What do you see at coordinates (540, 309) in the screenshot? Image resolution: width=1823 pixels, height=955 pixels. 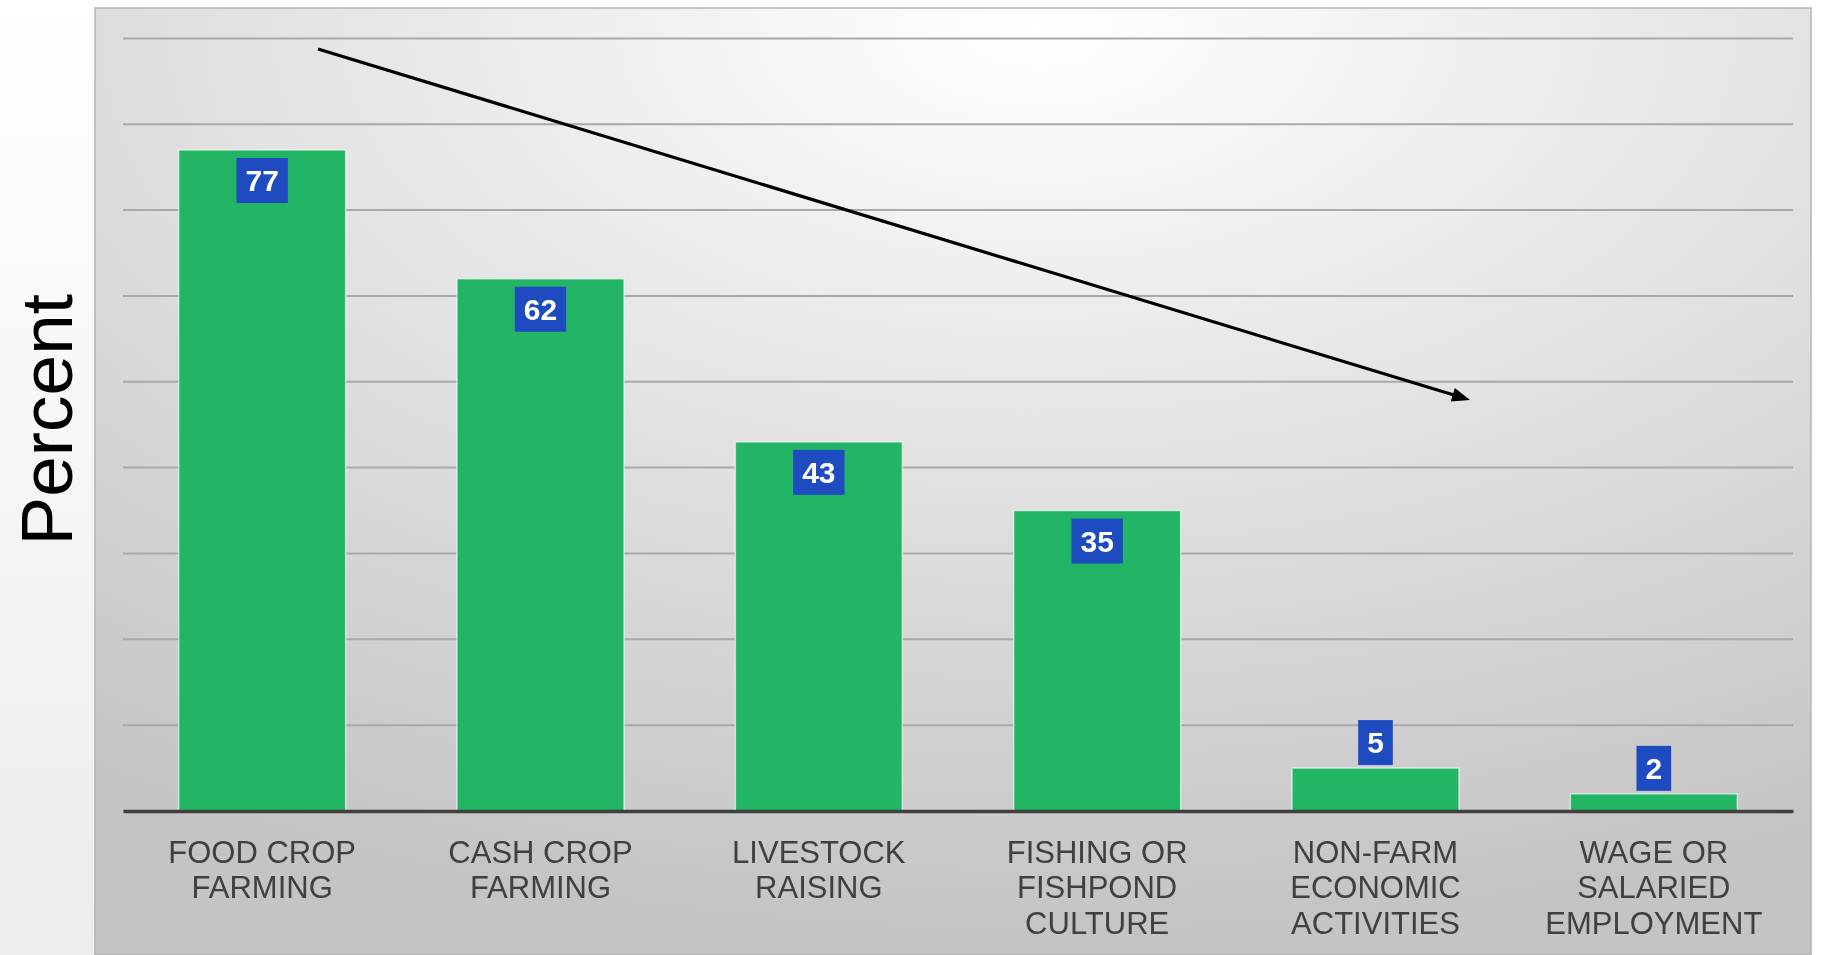 I see `data-label: 62` at bounding box center [540, 309].